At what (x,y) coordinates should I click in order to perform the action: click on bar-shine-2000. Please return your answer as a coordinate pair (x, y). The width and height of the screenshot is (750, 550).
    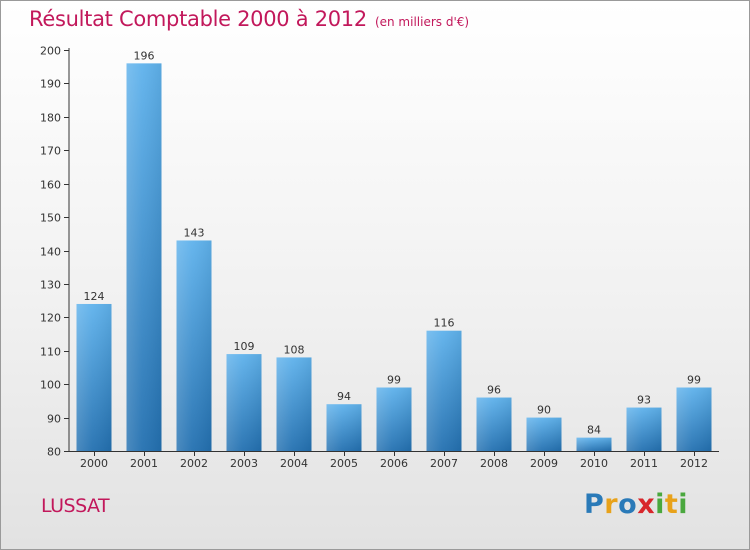
    Looking at the image, I should click on (94, 377).